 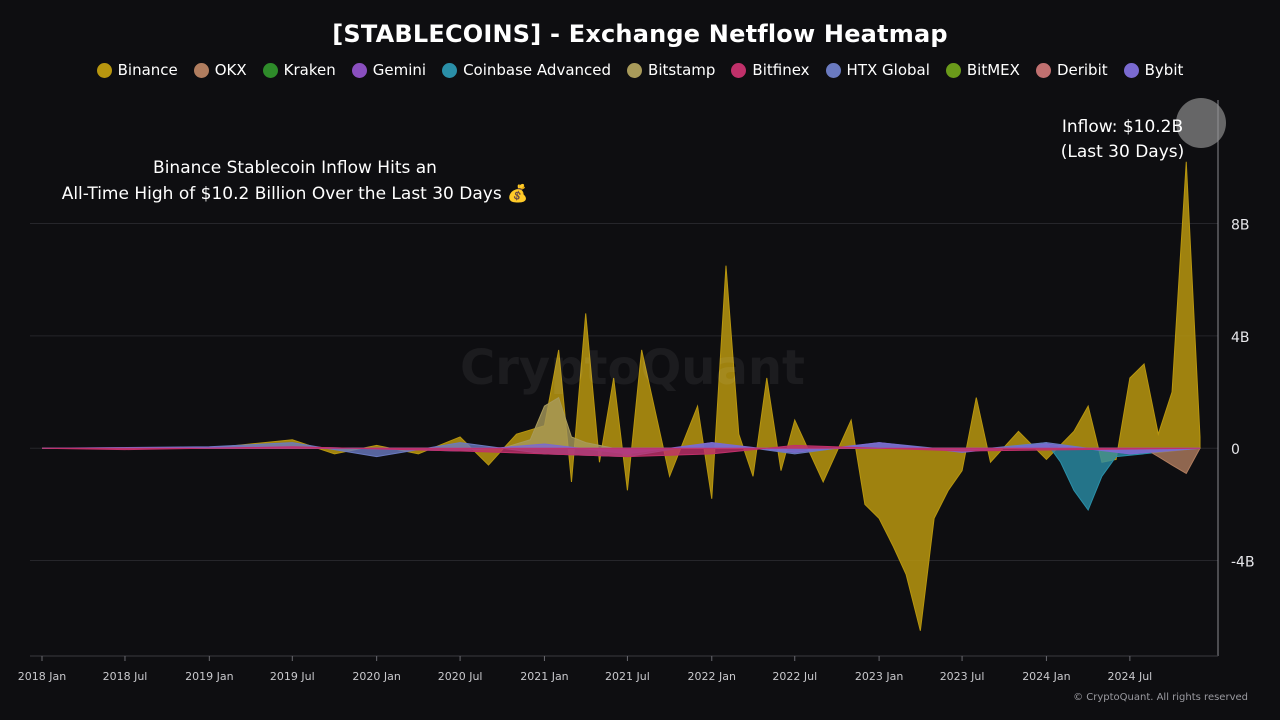 What do you see at coordinates (1164, 70) in the screenshot?
I see `legend-label: Bybit` at bounding box center [1164, 70].